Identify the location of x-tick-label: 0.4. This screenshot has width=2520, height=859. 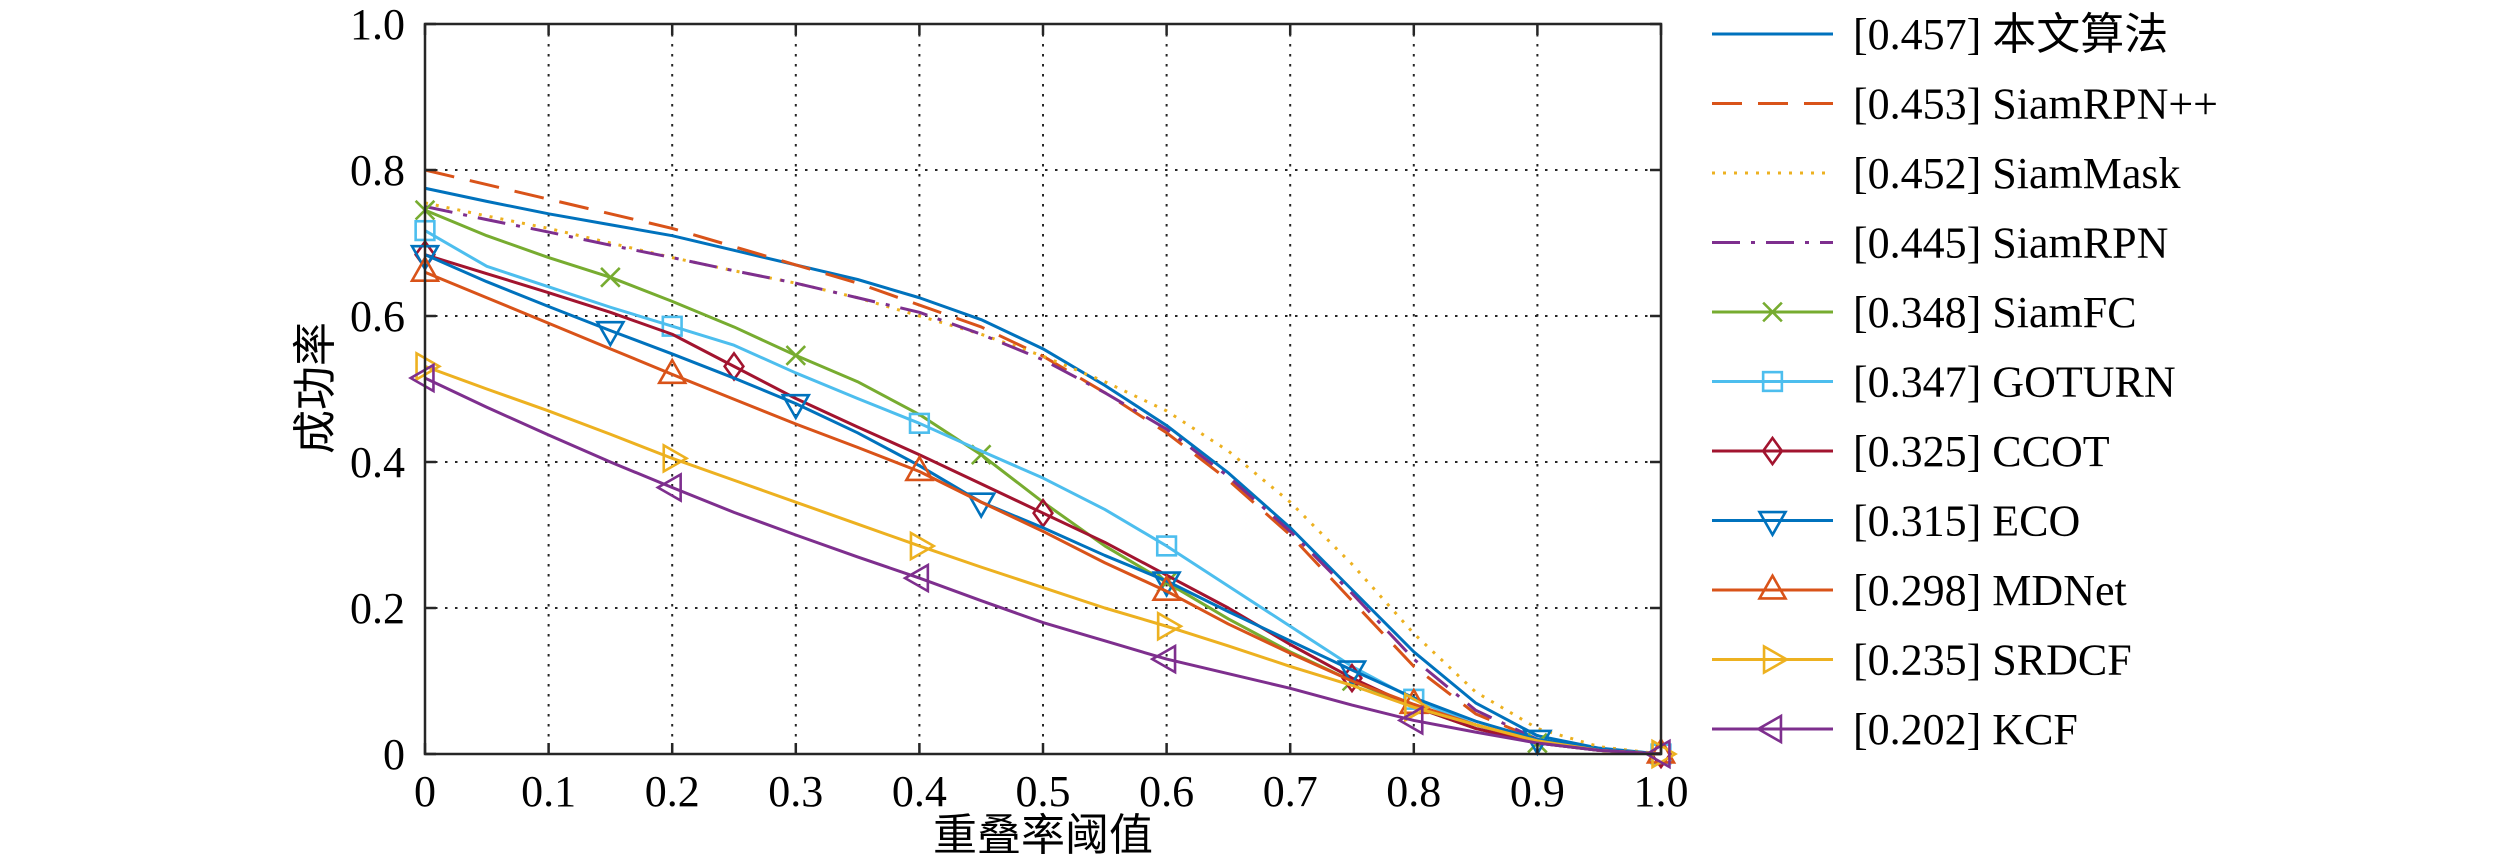
(919, 791).